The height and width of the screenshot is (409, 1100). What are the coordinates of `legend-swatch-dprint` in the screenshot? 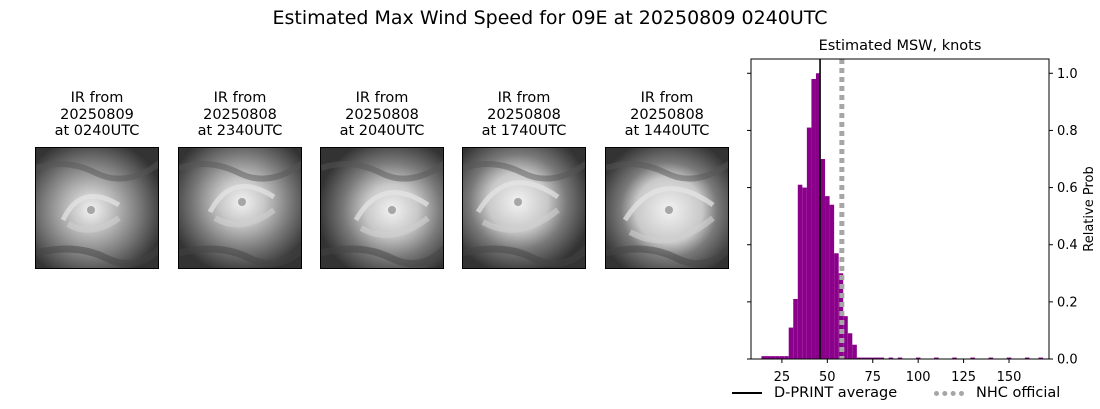 It's located at (747, 393).